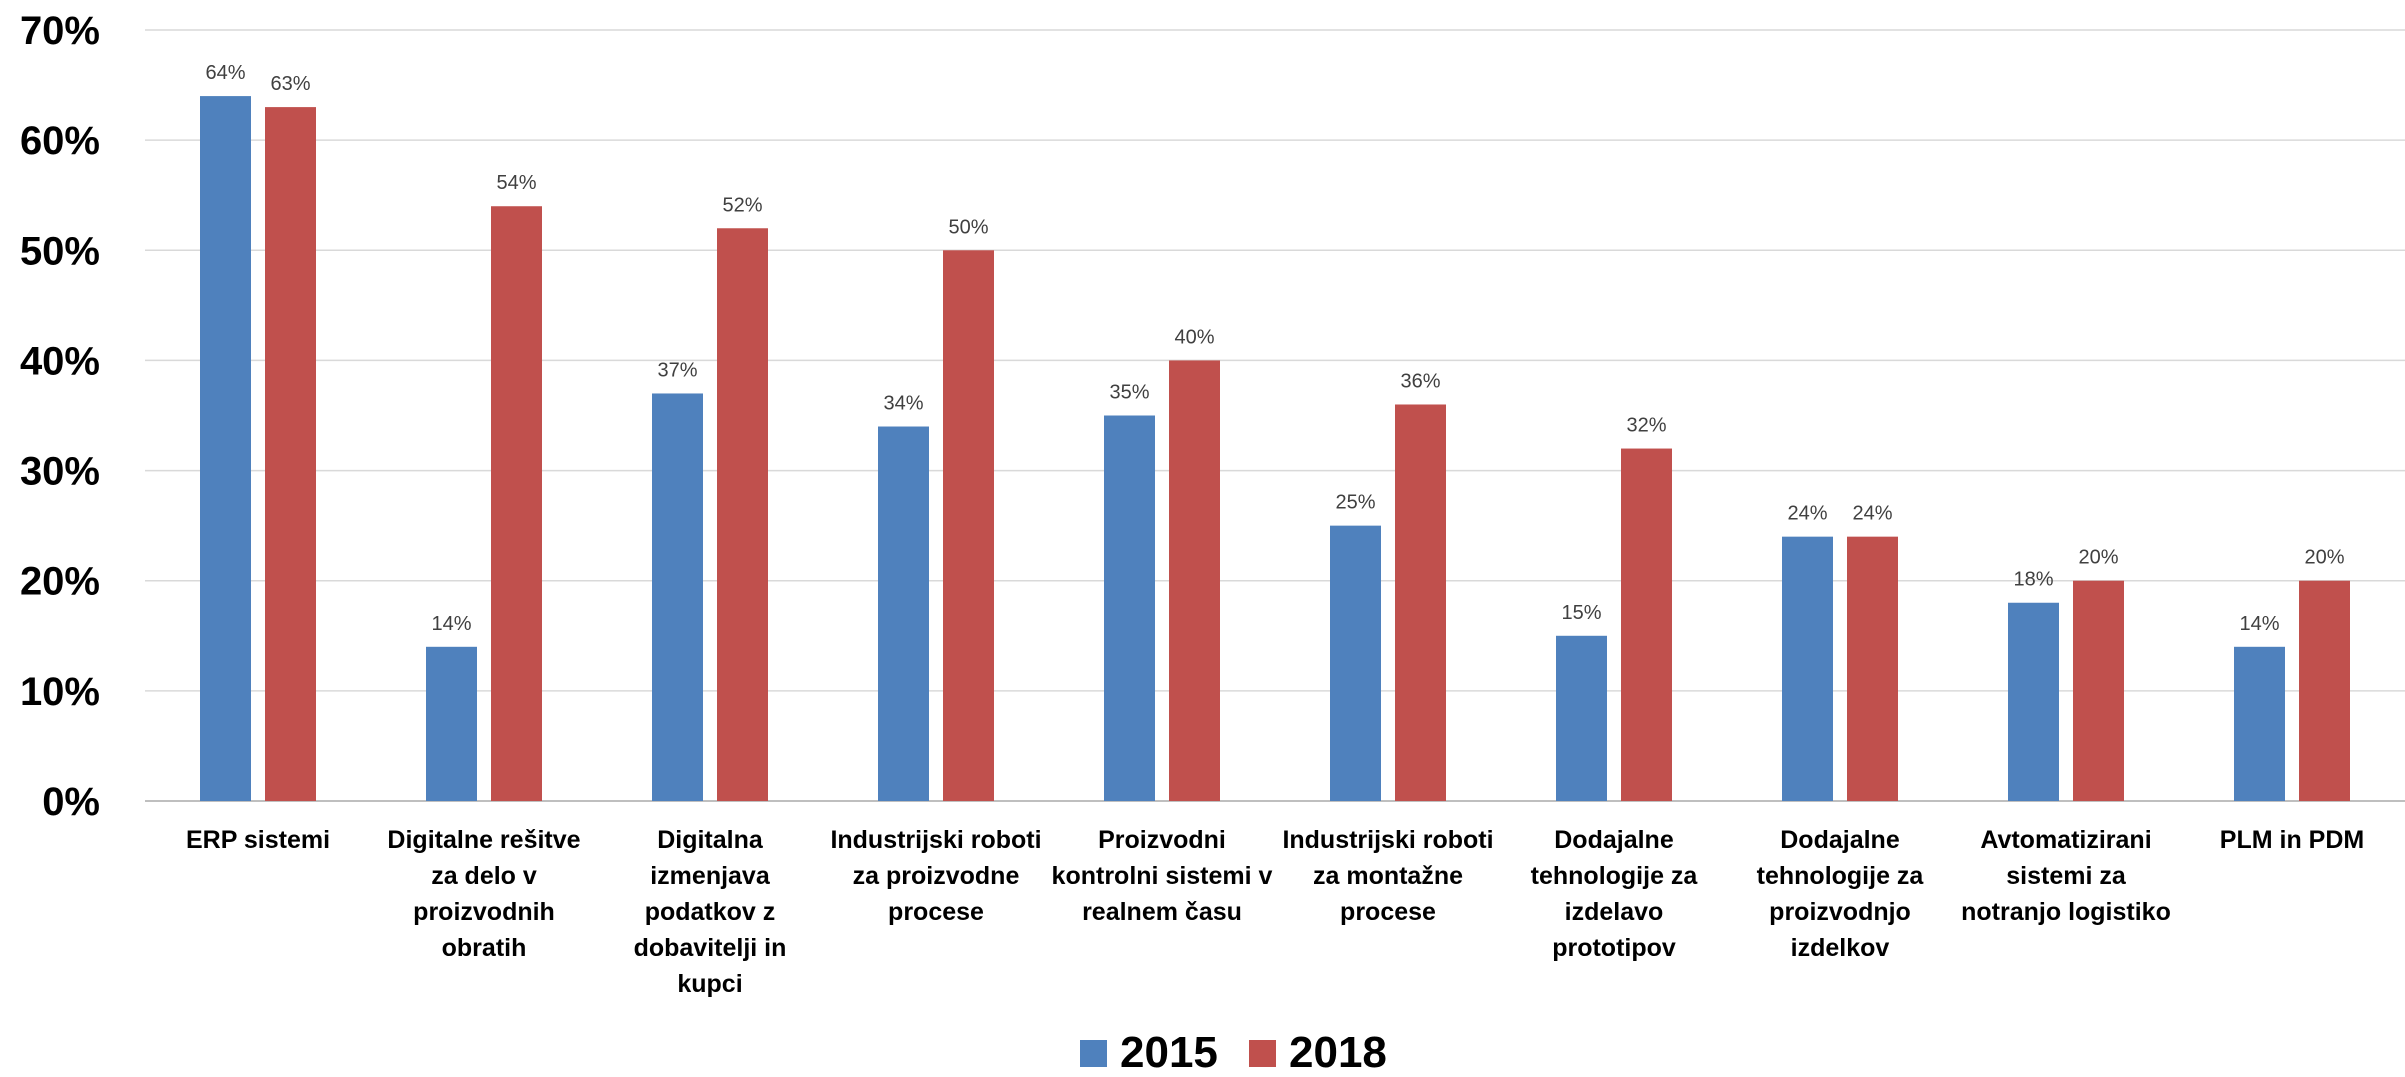 Image resolution: width=2405 pixels, height=1077 pixels. What do you see at coordinates (2066, 912) in the screenshot?
I see `category-label: notranjo logistiko` at bounding box center [2066, 912].